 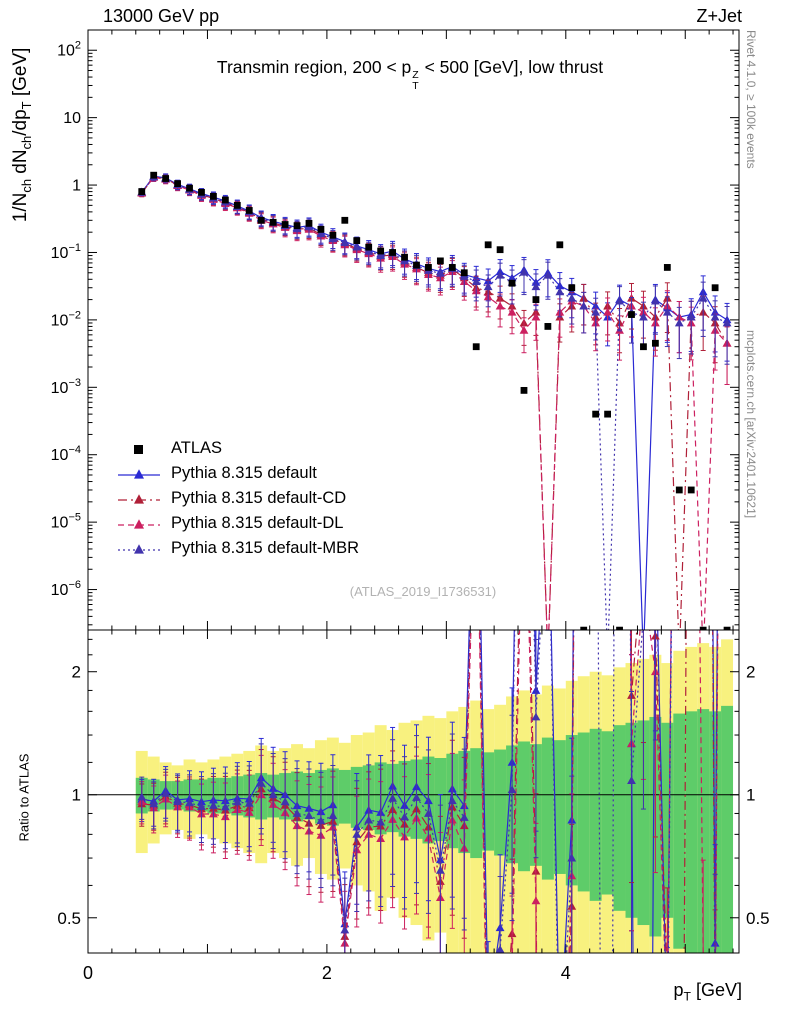 What do you see at coordinates (244, 473) in the screenshot?
I see `legend-label-default: Pythia 8.315 default` at bounding box center [244, 473].